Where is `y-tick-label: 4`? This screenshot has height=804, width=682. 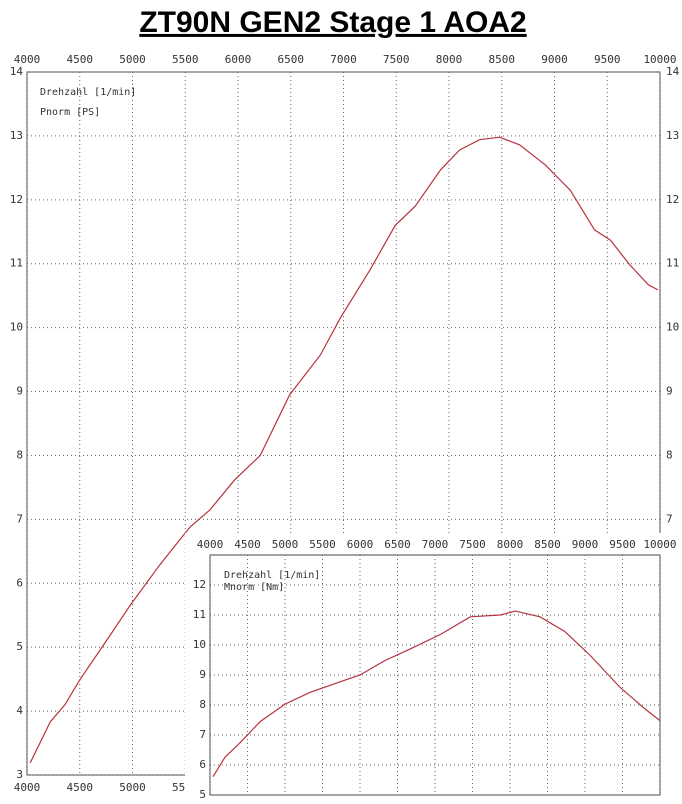 y-tick-label: 4 is located at coordinates (19, 710).